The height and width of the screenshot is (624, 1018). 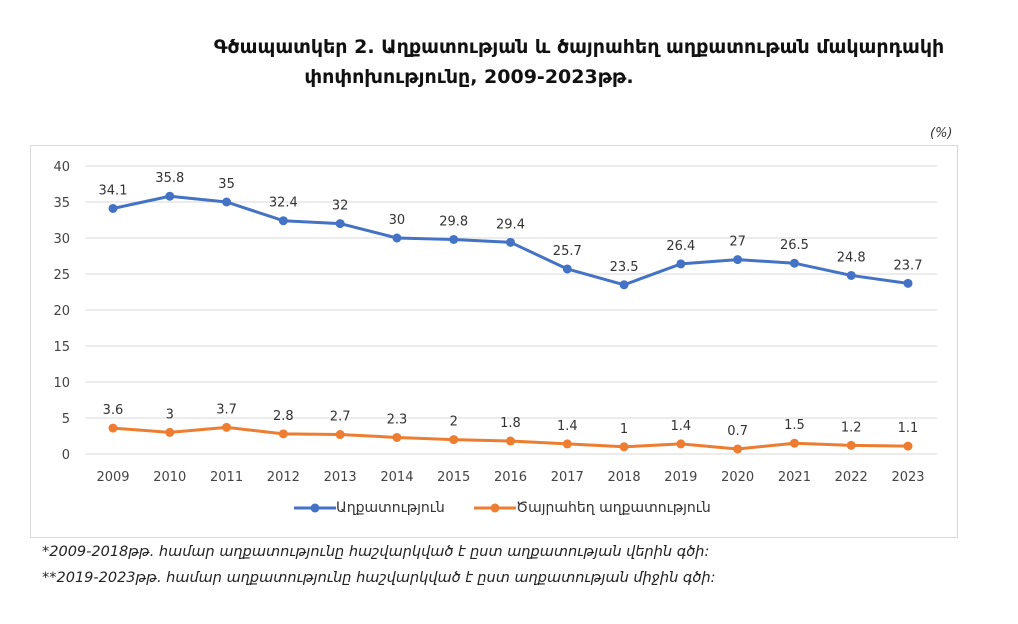 What do you see at coordinates (794, 477) in the screenshot?
I see `x-tick-label: 2021` at bounding box center [794, 477].